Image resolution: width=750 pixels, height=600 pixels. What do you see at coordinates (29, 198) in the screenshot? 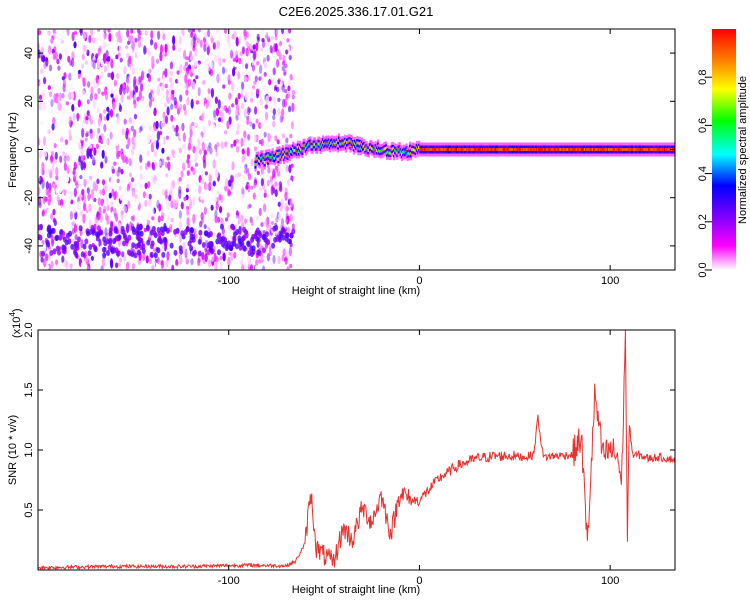
I see `spectrogram-y-tick-label: -20` at bounding box center [29, 198].